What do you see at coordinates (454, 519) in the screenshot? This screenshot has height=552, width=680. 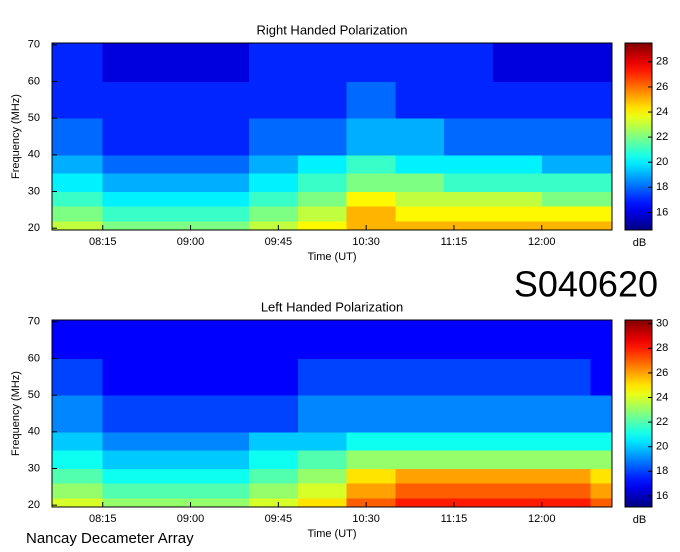 I see `x-tick-label: 11:15` at bounding box center [454, 519].